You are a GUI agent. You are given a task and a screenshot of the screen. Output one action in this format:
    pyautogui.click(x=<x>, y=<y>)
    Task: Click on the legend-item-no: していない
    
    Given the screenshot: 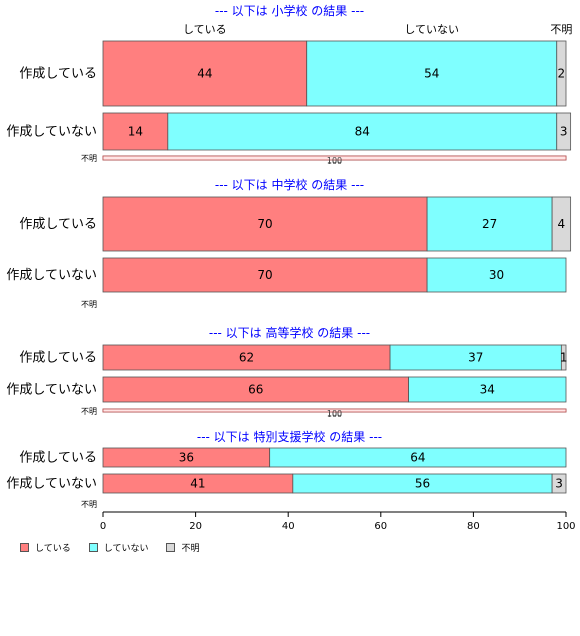 What is the action you would take?
    pyautogui.click(x=118, y=547)
    